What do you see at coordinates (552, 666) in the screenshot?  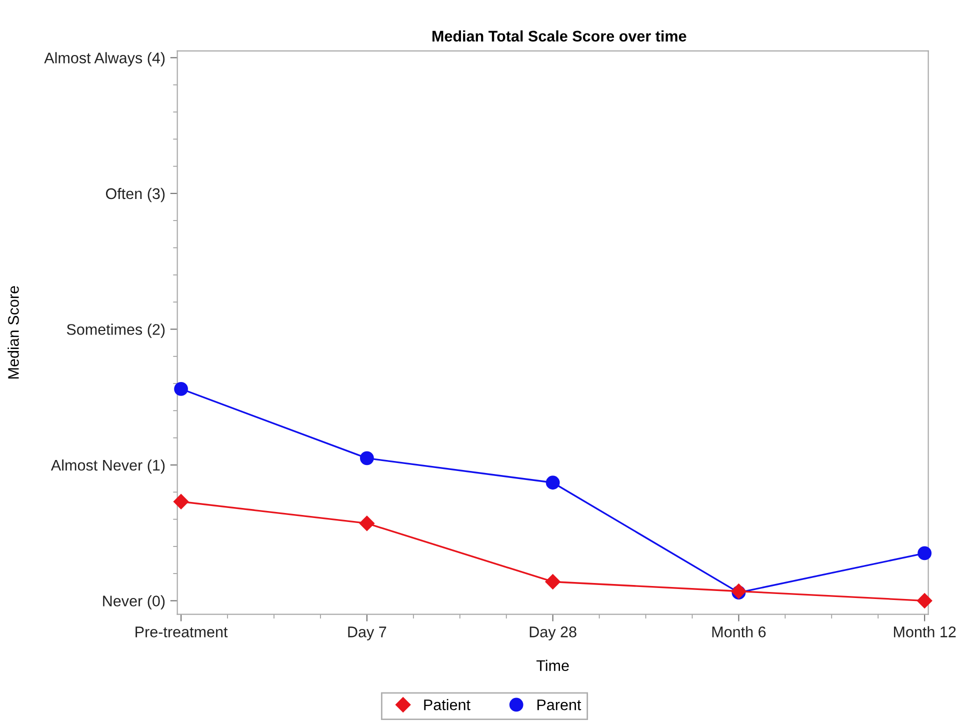 I see `x-axis-title: Time` at bounding box center [552, 666].